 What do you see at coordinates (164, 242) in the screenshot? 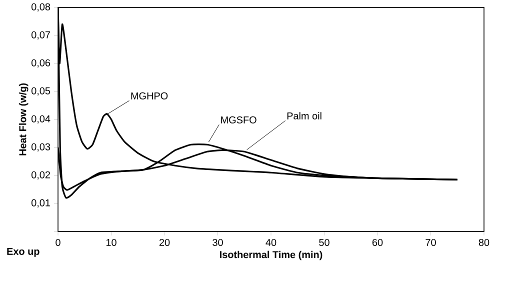
I see `x-tick-label: 20` at bounding box center [164, 242].